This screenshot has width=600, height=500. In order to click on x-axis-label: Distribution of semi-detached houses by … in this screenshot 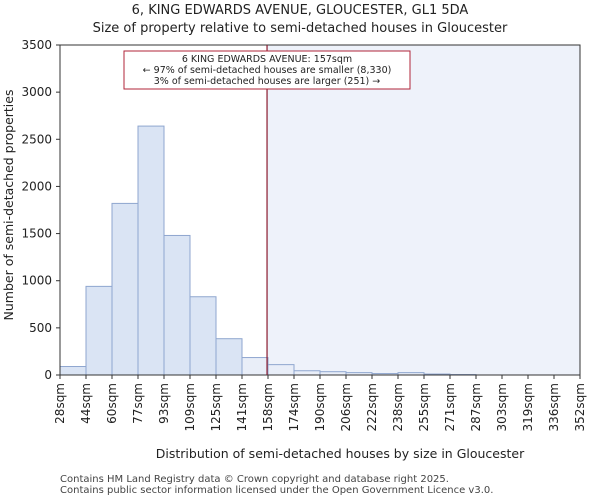, I will do `click(340, 453)`.